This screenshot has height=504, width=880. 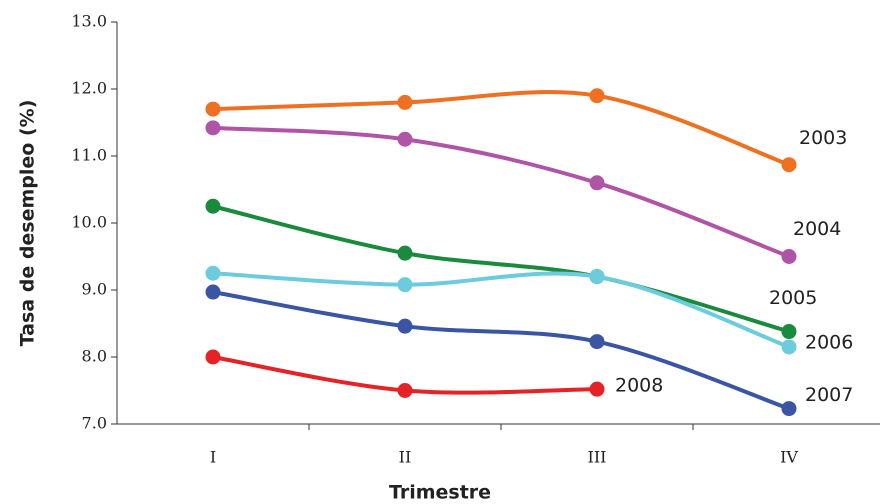 What do you see at coordinates (94, 356) in the screenshot?
I see `y-tick-label: 8.0` at bounding box center [94, 356].